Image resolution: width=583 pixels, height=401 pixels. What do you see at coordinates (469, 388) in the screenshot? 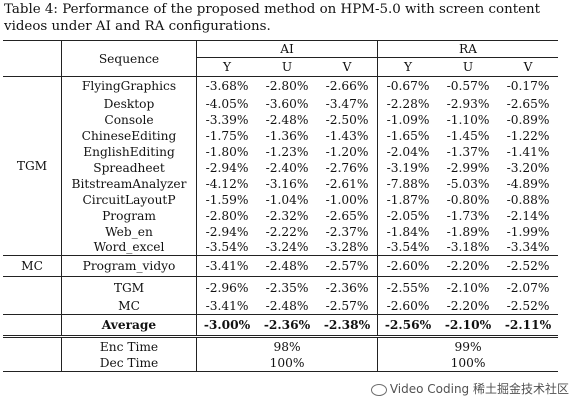
I see `watermark: Video Coding 稀土掘金技术社区` at bounding box center [469, 388].